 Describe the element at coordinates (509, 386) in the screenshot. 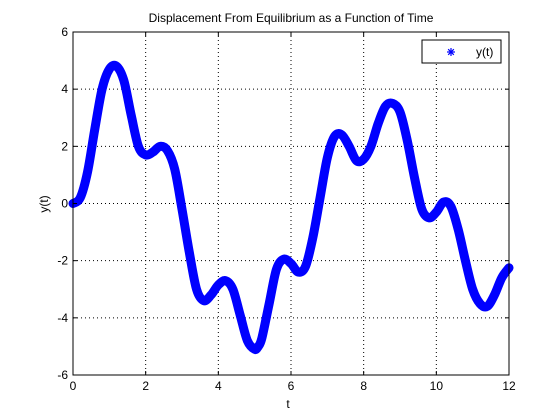

I see `x-tick-label-6: 12` at that location.